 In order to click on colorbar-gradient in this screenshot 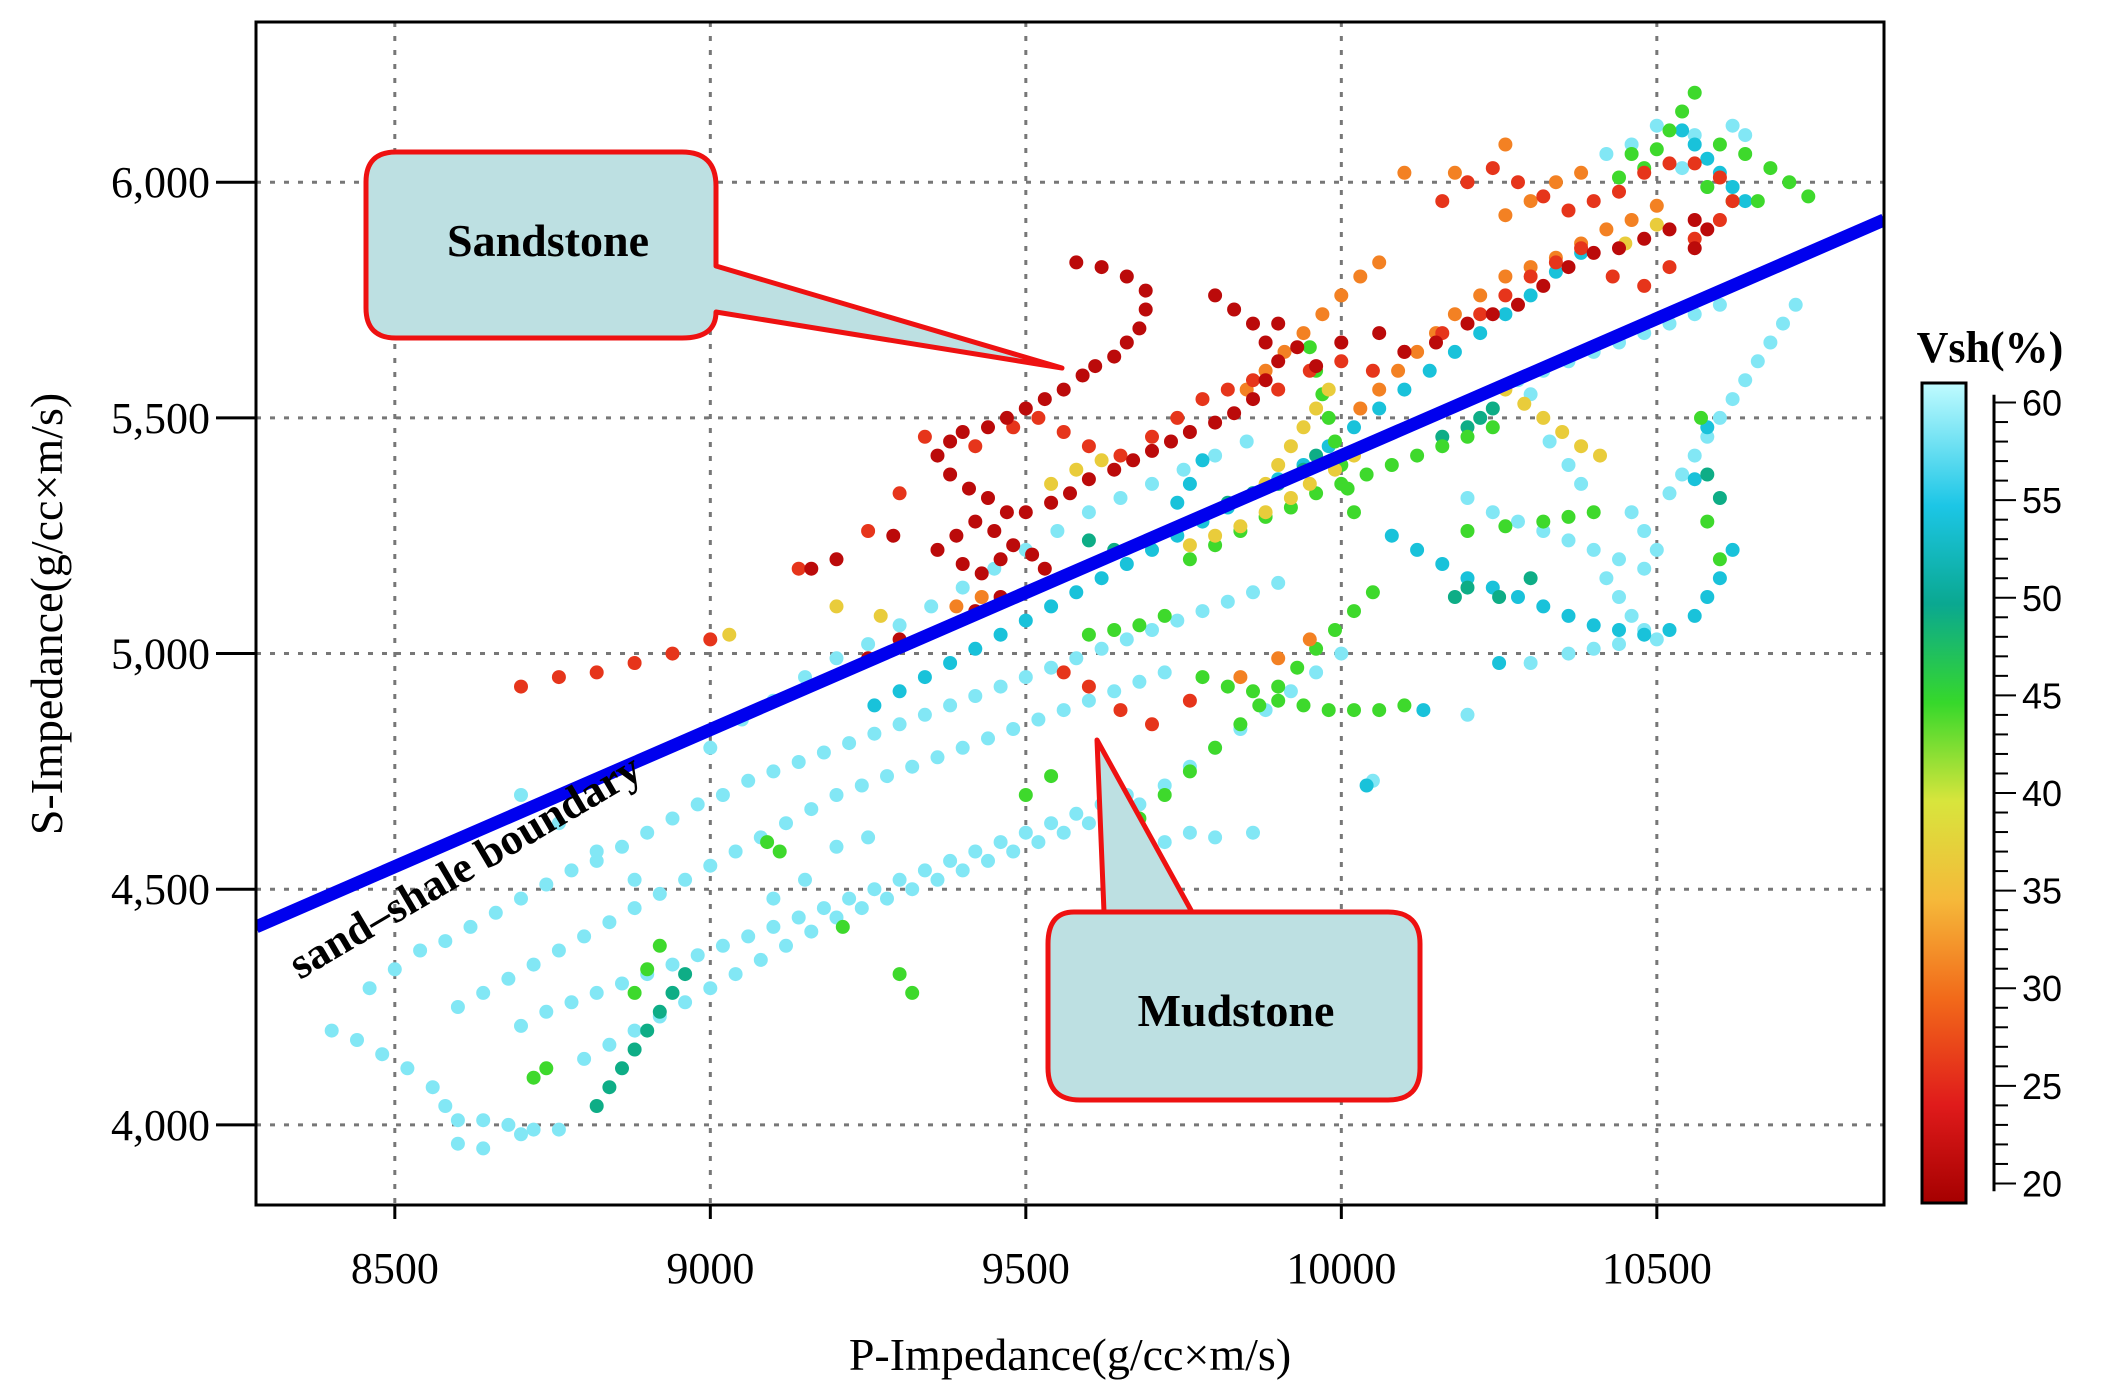, I will do `click(1944, 793)`.